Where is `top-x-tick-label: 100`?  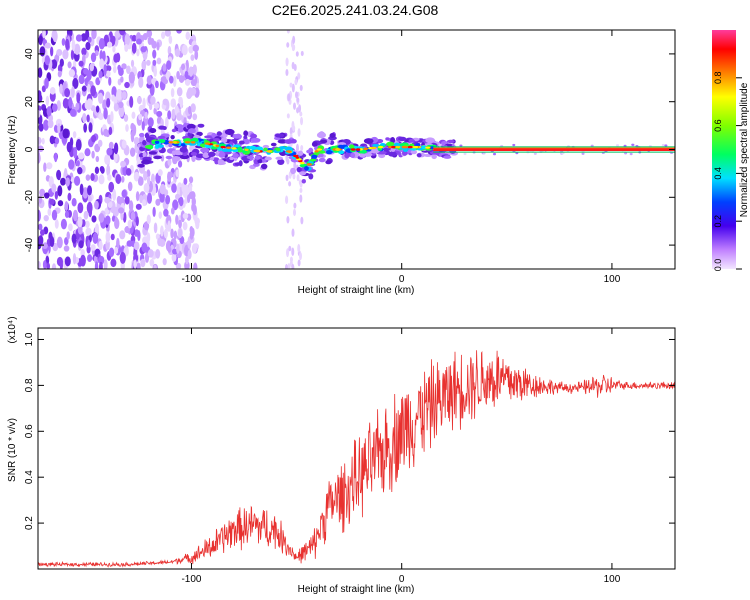 top-x-tick-label: 100 is located at coordinates (612, 279).